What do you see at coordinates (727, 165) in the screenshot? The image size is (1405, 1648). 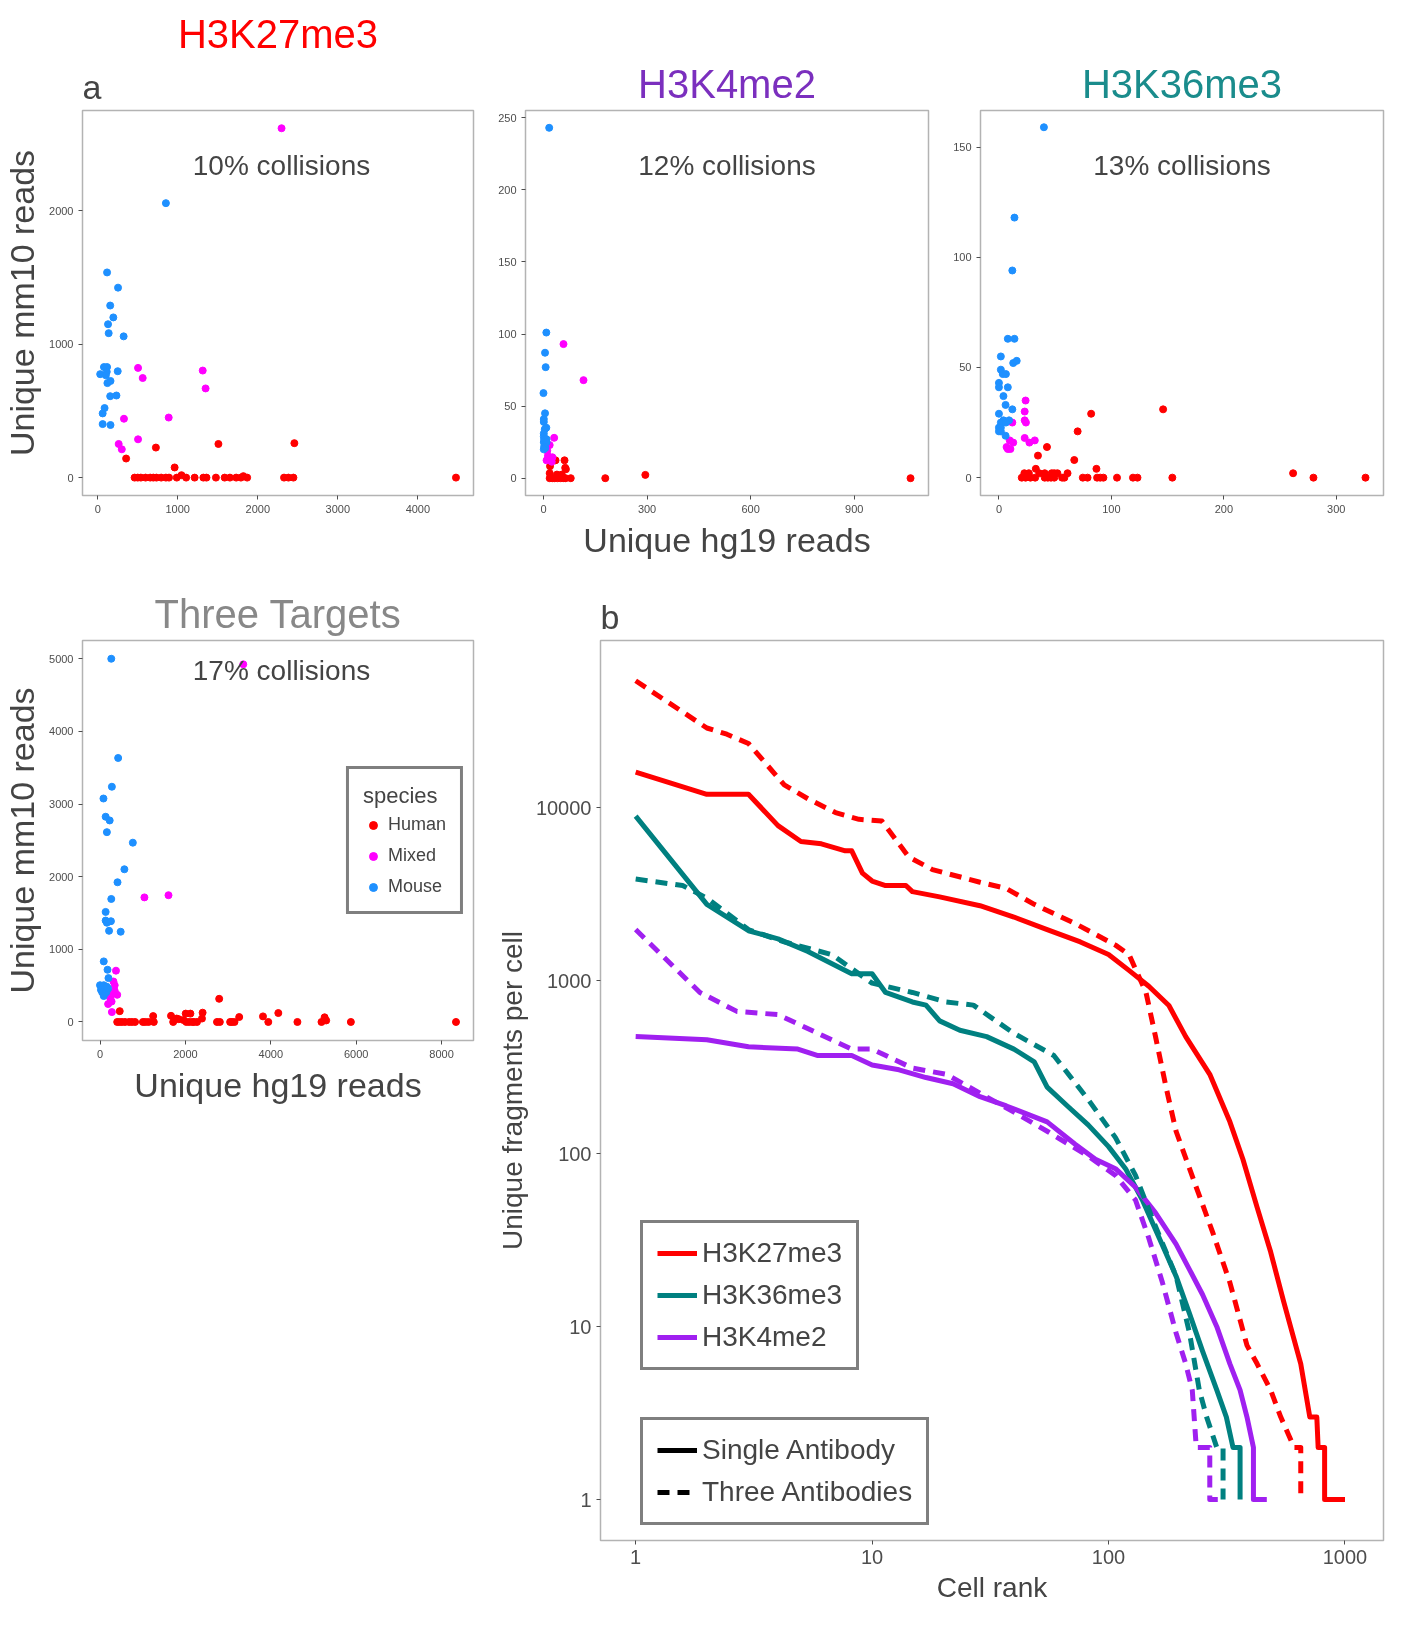 I see `annotation: 12% collisions` at bounding box center [727, 165].